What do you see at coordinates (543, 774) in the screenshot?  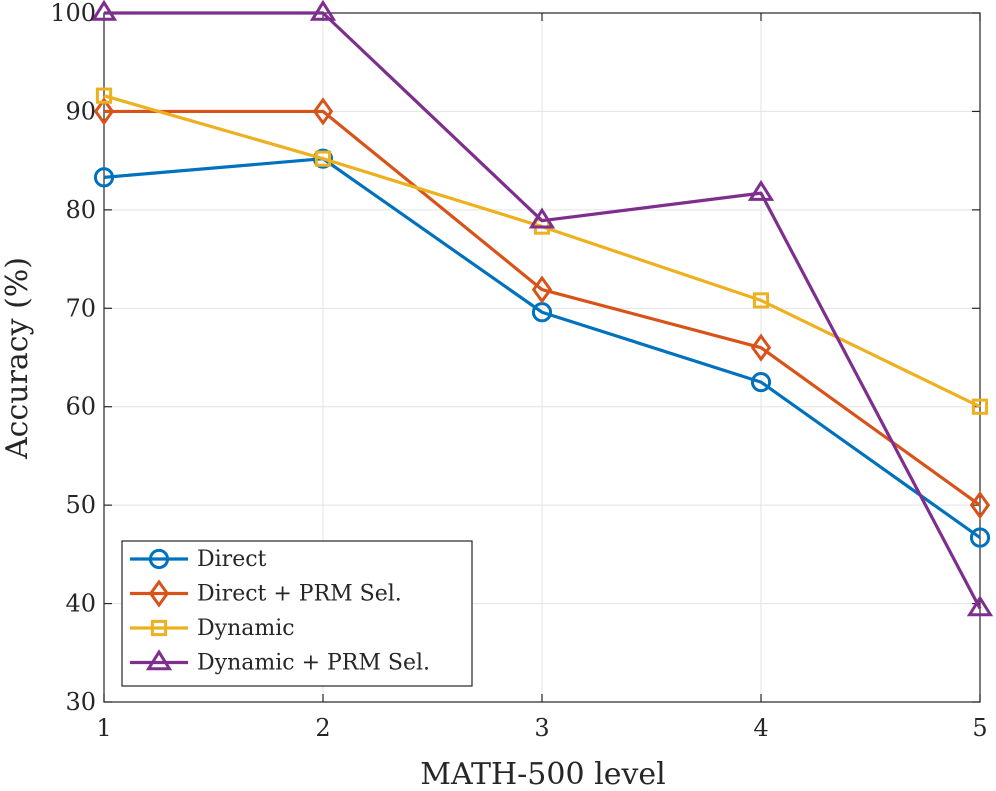 I see `x-axis-label: MATH-500 level` at bounding box center [543, 774].